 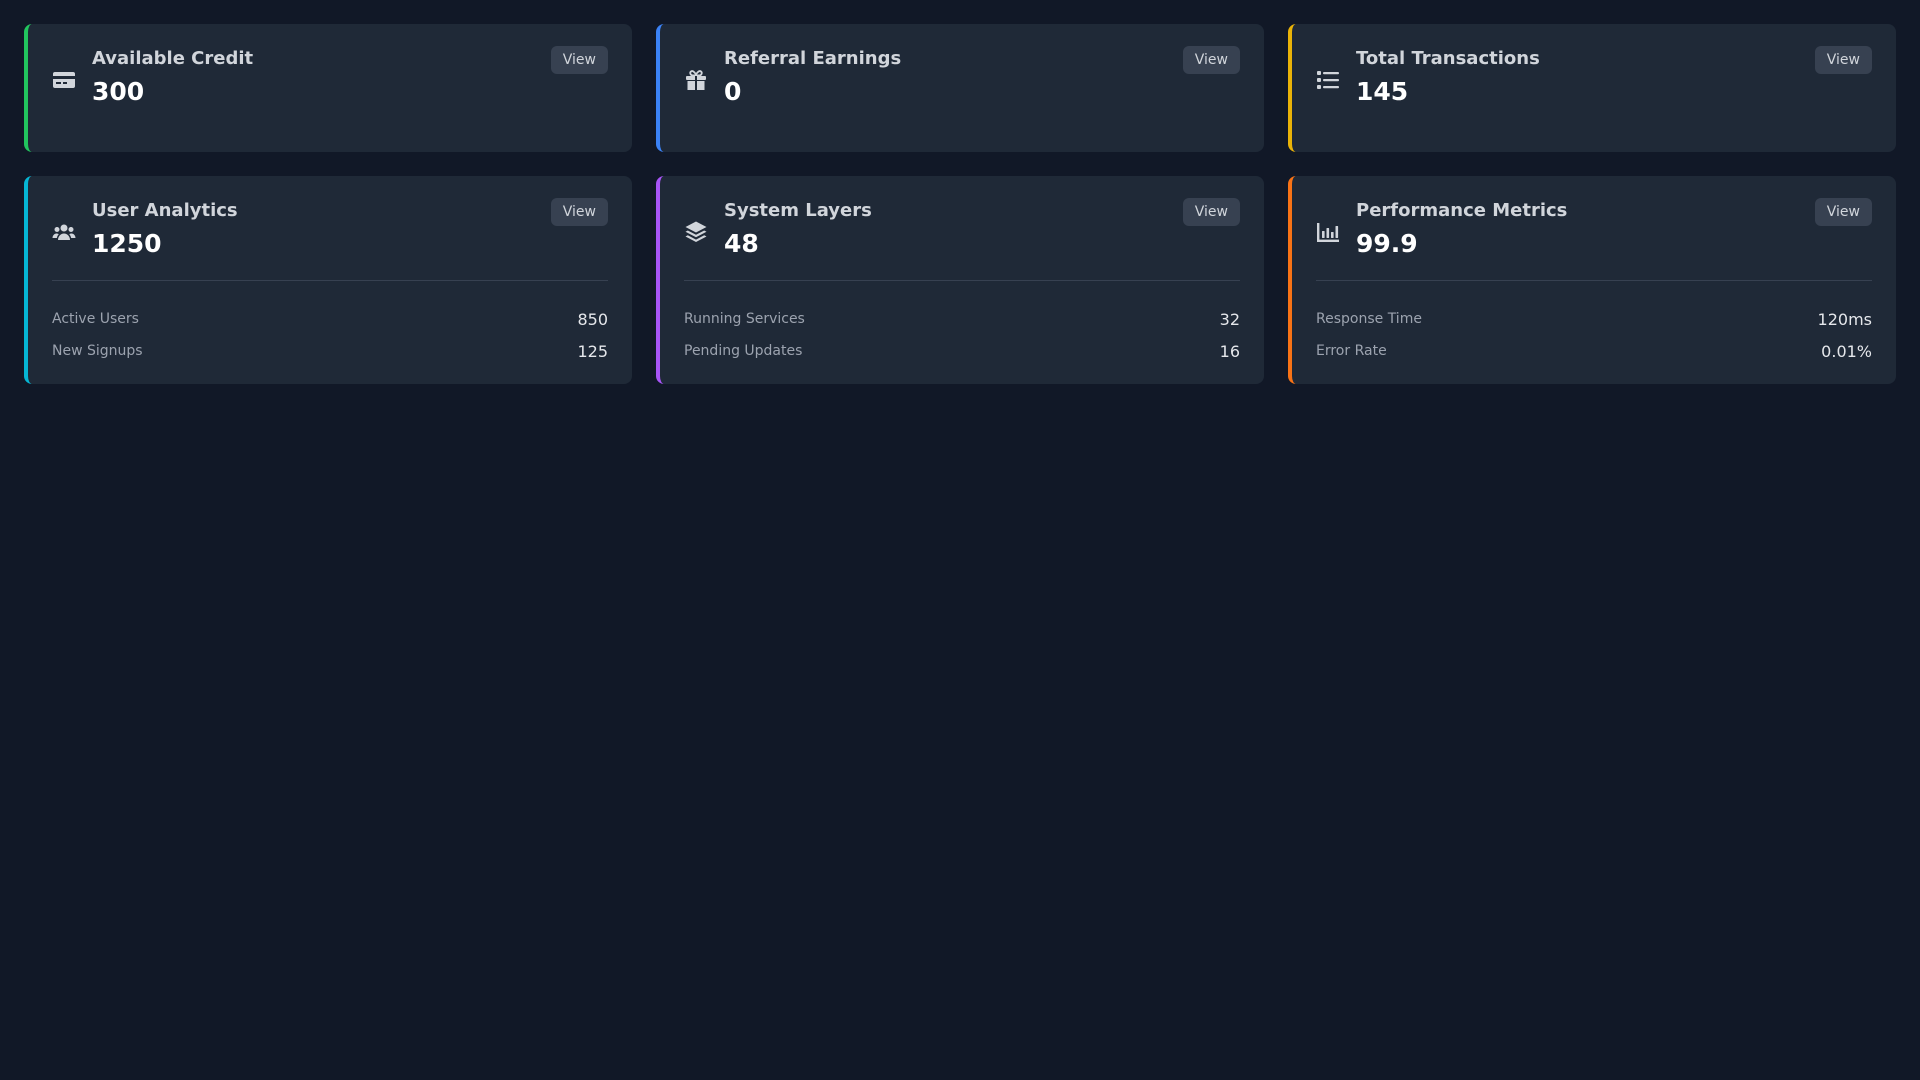 I want to click on card-text: Available Credit 300, so click(x=350, y=78).